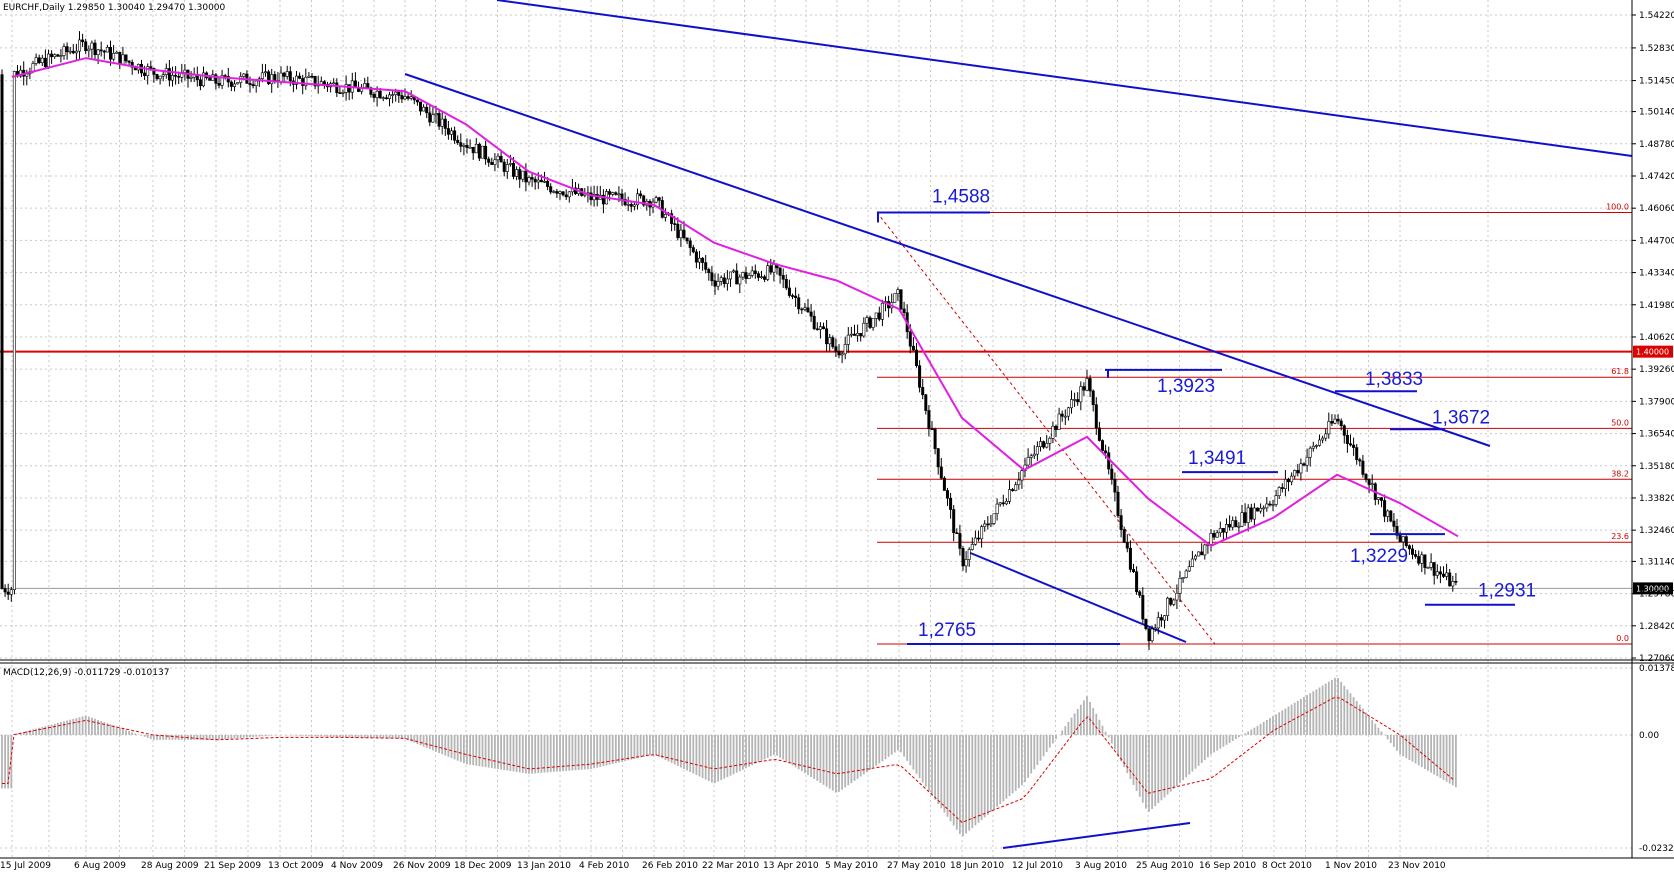  Describe the element at coordinates (1622, 638) in the screenshot. I see `fib-label: 0.0` at that location.